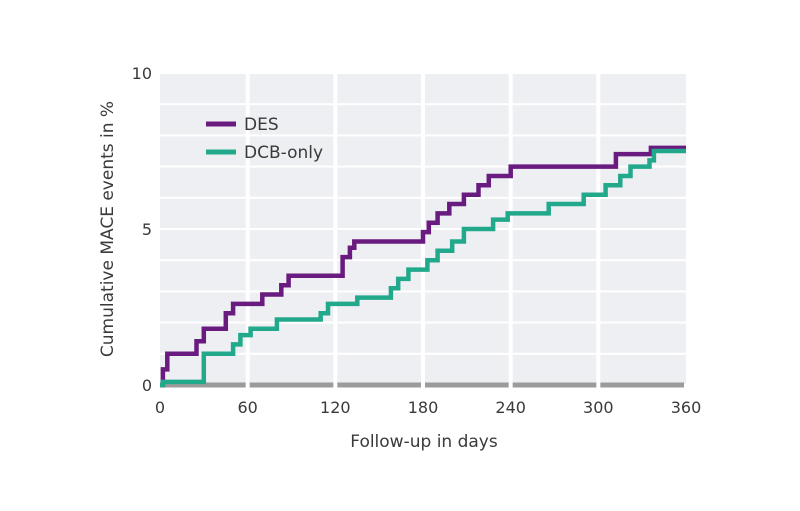 The height and width of the screenshot is (511, 800). What do you see at coordinates (510, 407) in the screenshot?
I see `x-tick-label: 240` at bounding box center [510, 407].